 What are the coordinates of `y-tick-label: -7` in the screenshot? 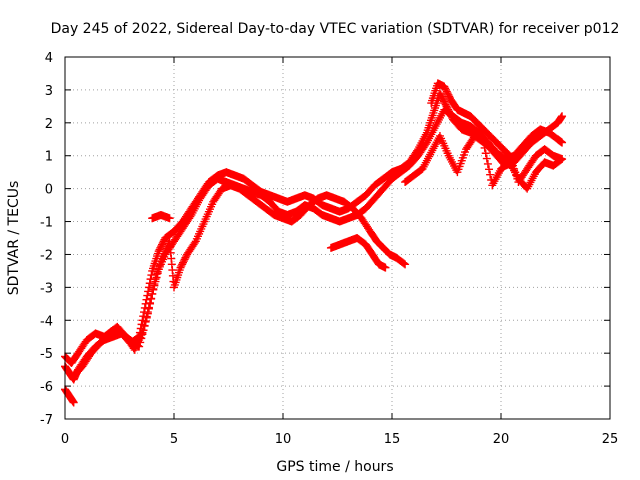 It's located at (46, 420).